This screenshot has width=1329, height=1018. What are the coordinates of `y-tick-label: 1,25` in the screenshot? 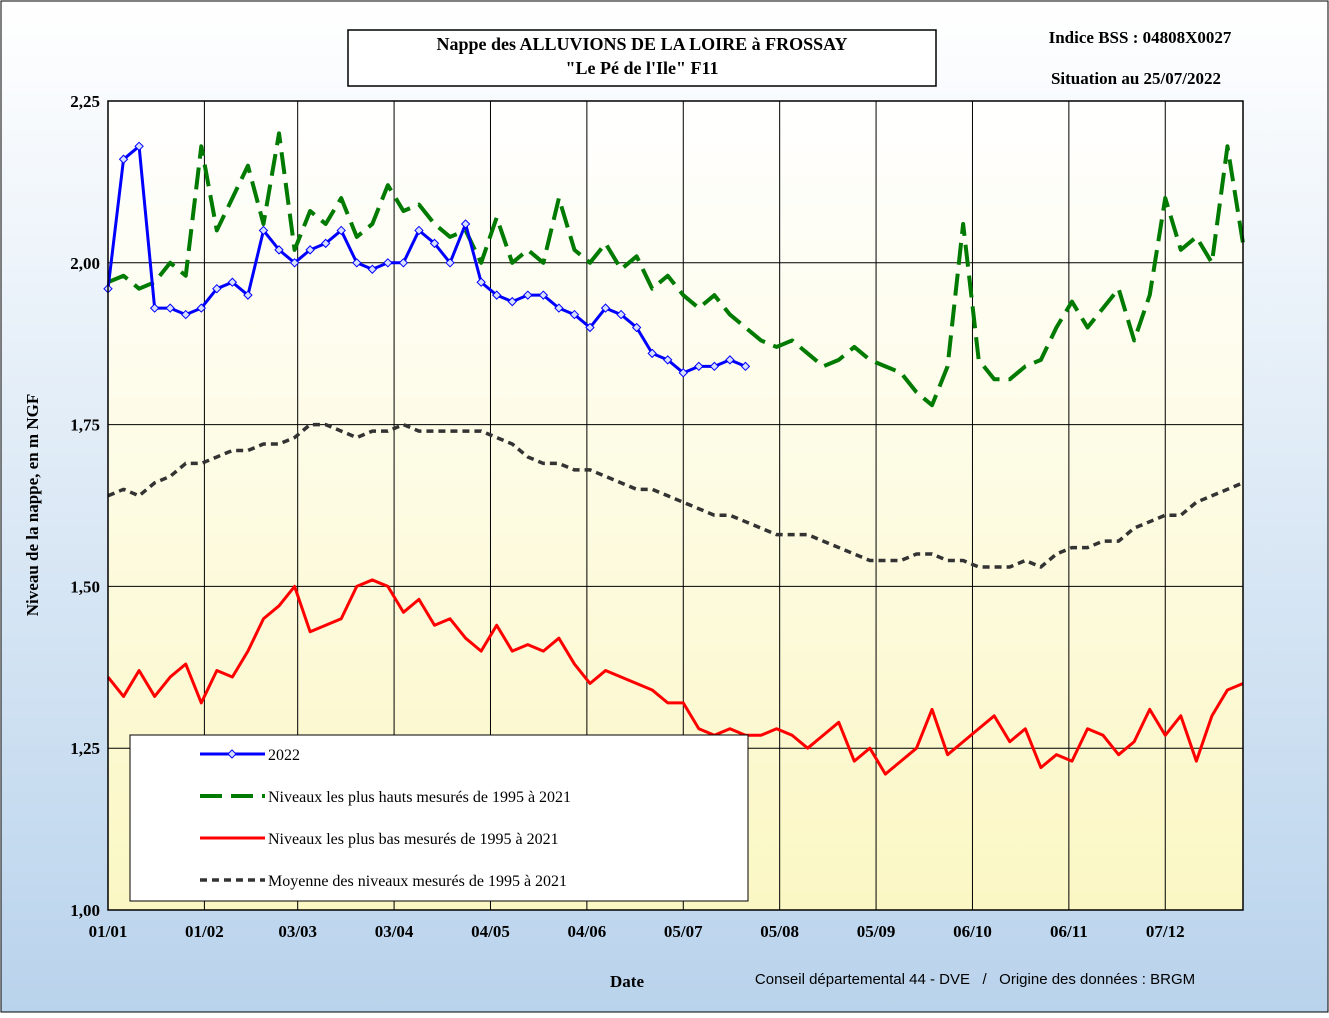 It's located at (85, 748).